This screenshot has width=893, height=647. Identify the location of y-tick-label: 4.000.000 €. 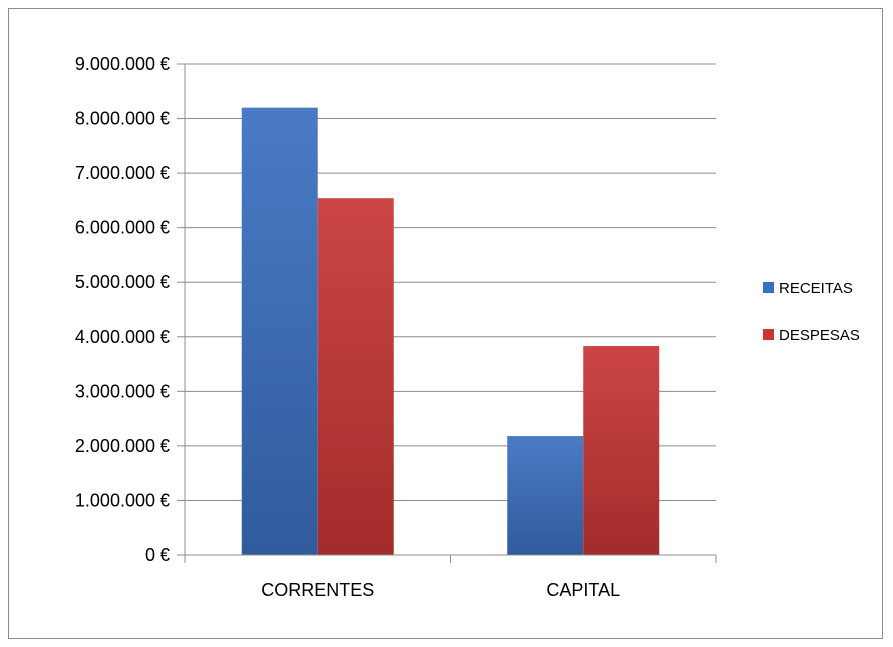
(122, 337).